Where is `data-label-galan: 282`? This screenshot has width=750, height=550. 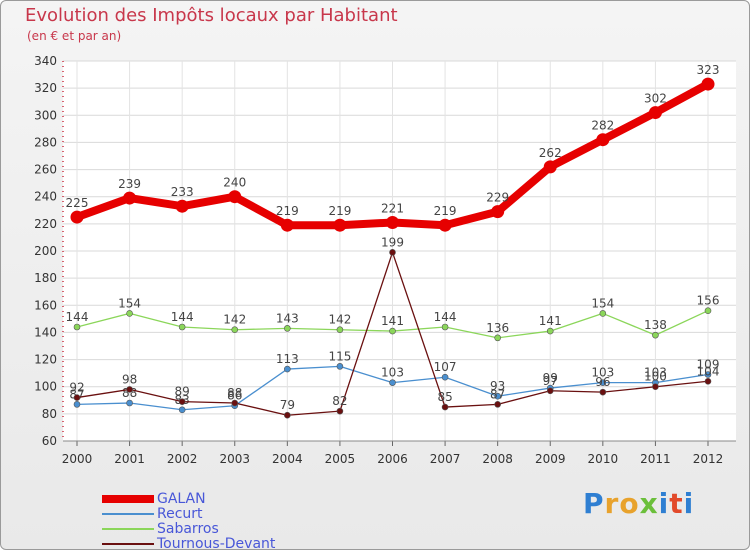
data-label-galan: 282 is located at coordinates (602, 126).